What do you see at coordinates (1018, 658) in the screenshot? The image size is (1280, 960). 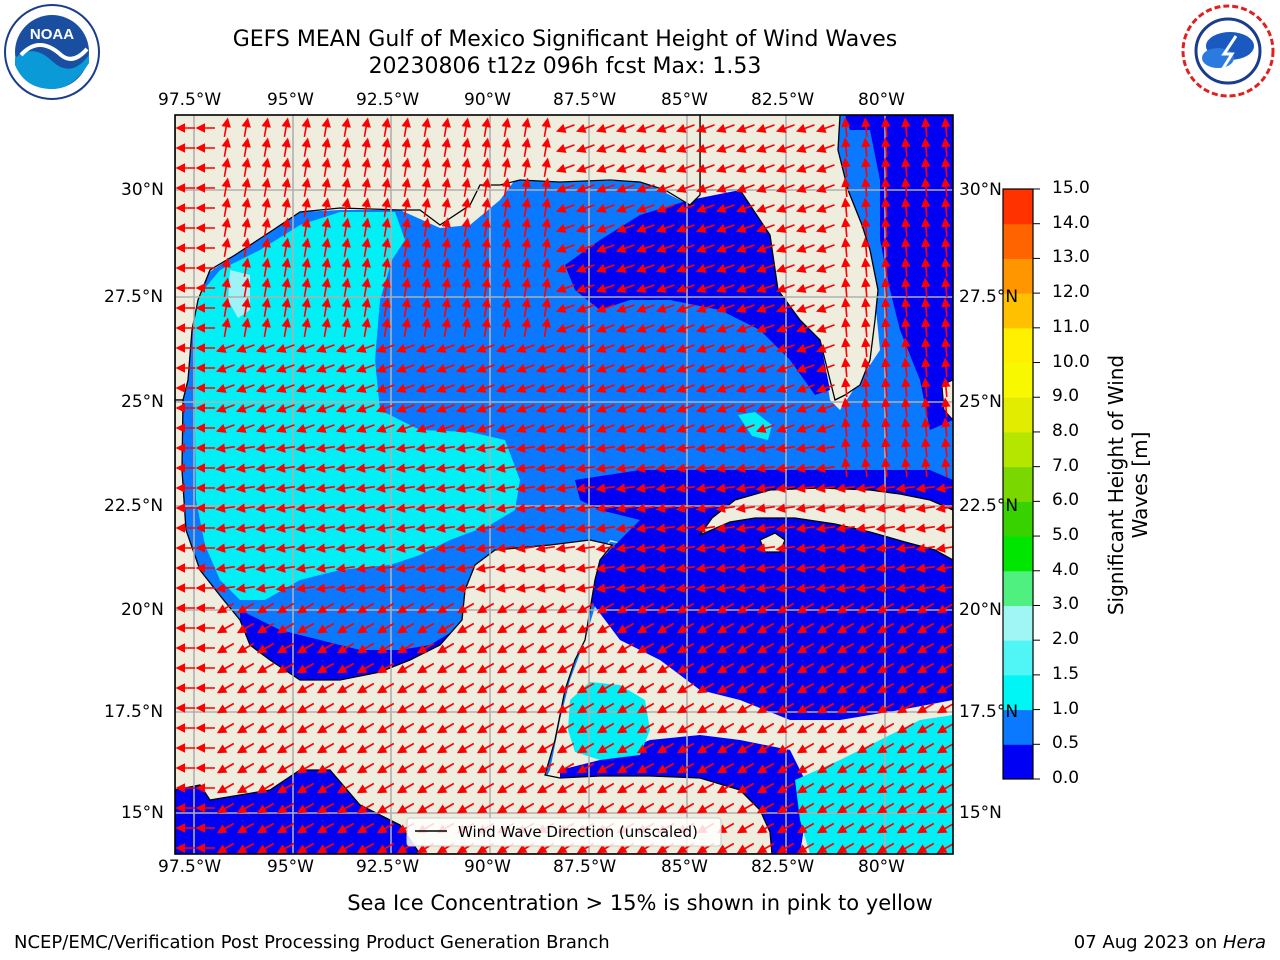 I see `colorbar-segment` at bounding box center [1018, 658].